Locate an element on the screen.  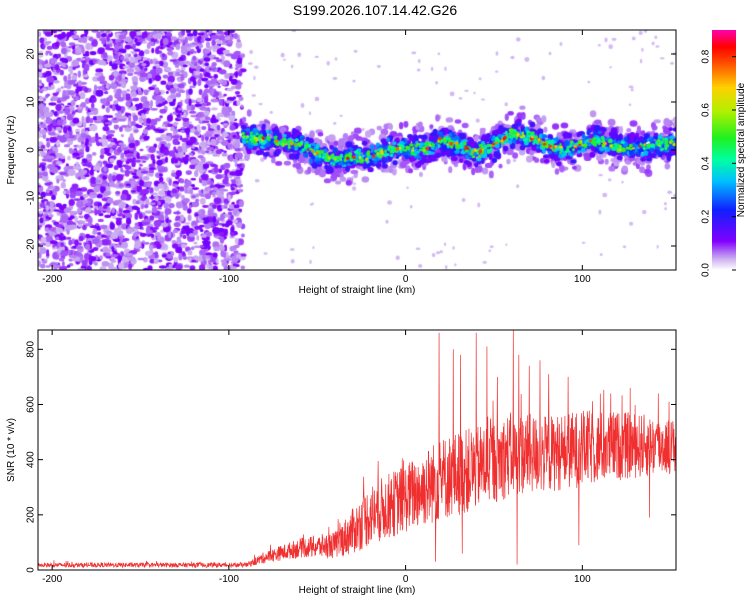
snr-x-tick-label: -200 is located at coordinates (52, 579).